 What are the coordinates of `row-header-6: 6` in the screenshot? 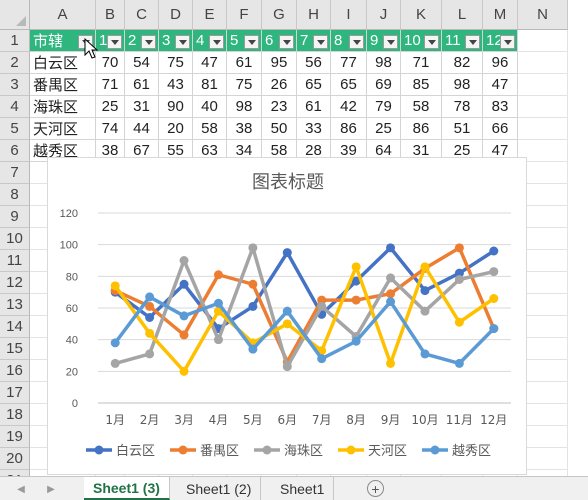 It's located at (15, 151).